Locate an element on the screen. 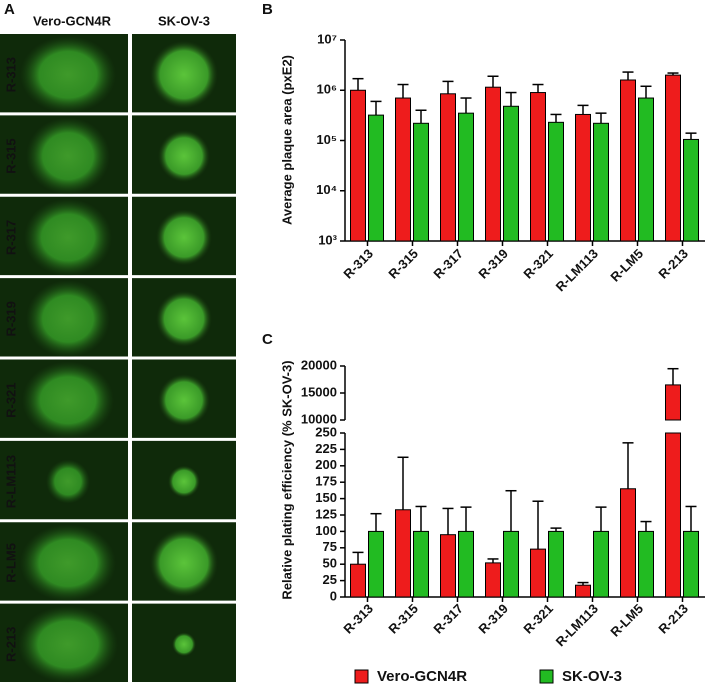  y-tick-label: 50 is located at coordinates (330, 563).